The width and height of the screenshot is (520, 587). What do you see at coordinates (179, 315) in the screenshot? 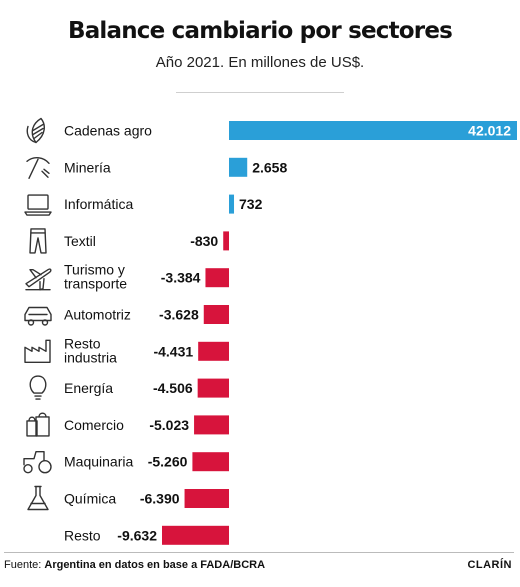
I see `value-label: -3.628` at bounding box center [179, 315].